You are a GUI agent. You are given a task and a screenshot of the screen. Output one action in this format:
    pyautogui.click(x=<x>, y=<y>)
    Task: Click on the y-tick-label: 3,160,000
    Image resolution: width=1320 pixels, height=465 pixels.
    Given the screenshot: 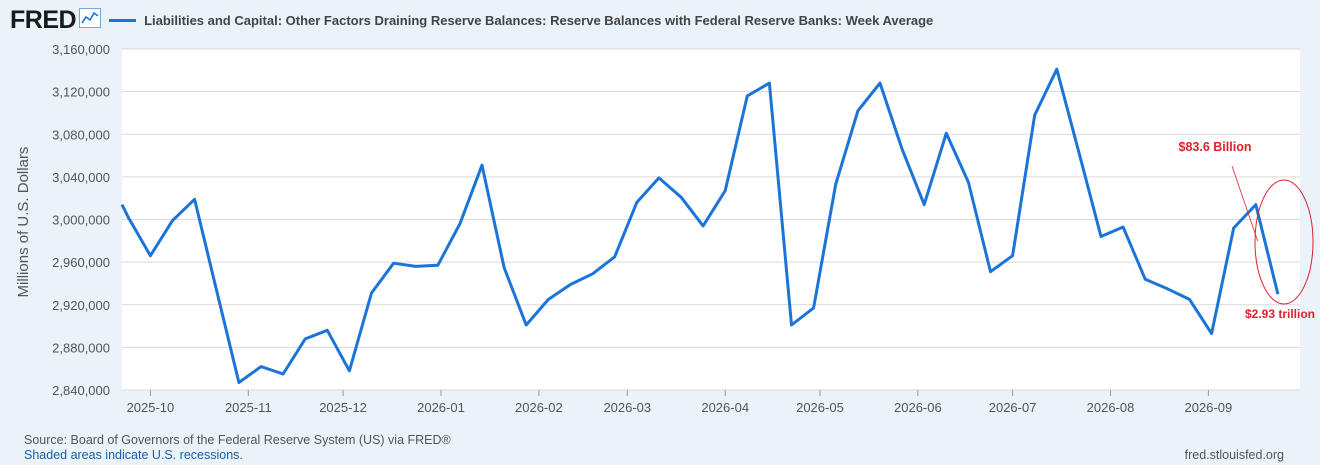 What is the action you would take?
    pyautogui.click(x=81, y=49)
    